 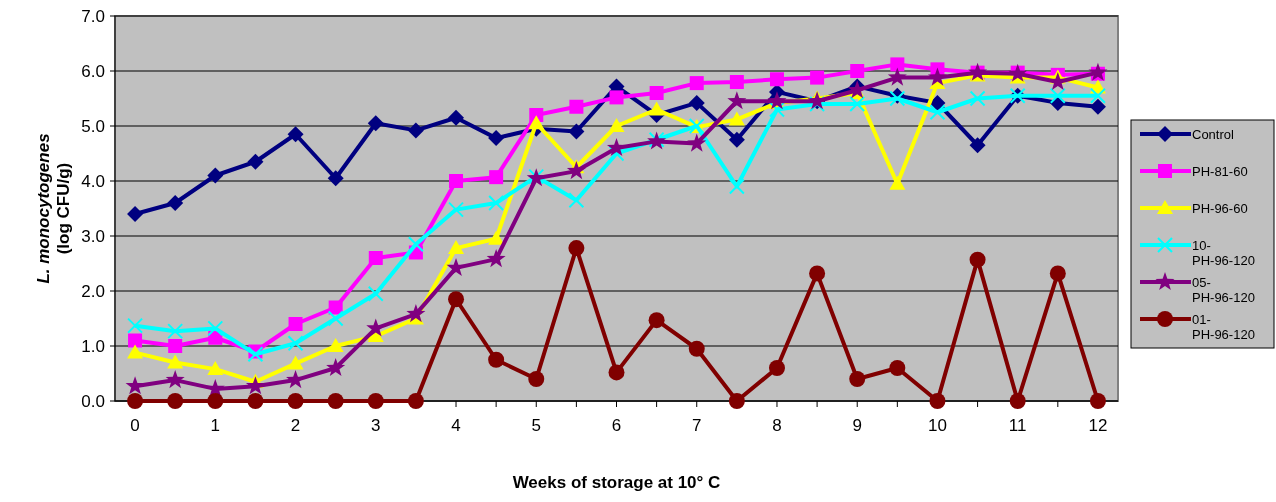 I want to click on x-tick-label: 0, so click(x=135, y=425).